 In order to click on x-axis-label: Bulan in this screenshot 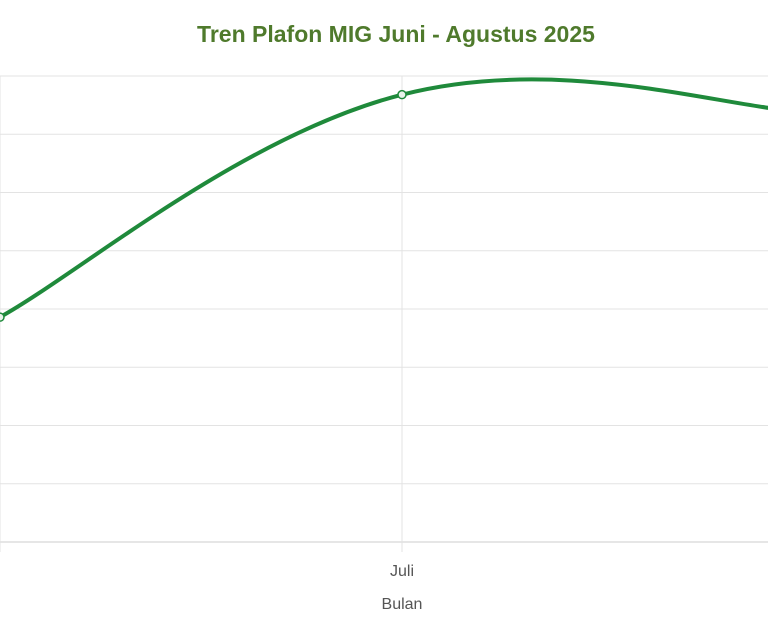, I will do `click(402, 604)`.